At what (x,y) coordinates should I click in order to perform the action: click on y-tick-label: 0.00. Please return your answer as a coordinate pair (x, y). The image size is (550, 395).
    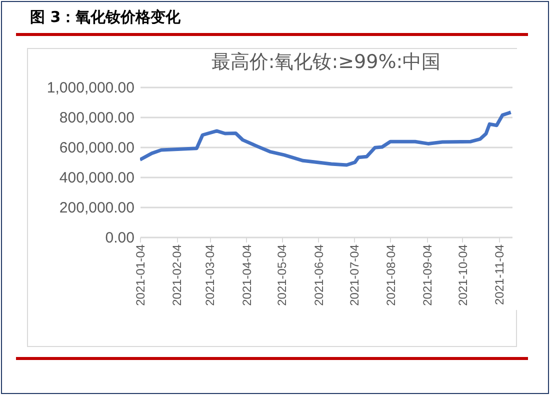
    Looking at the image, I should click on (119, 238).